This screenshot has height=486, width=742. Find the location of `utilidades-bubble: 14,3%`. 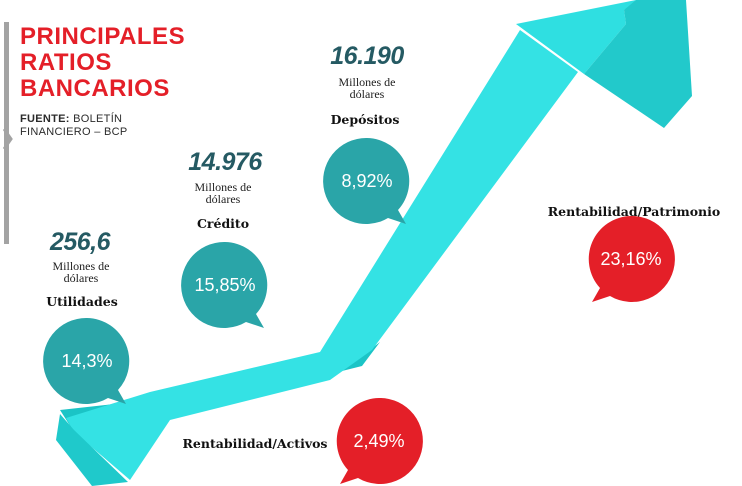

utilidades-bubble: 14,3% is located at coordinates (86, 360).